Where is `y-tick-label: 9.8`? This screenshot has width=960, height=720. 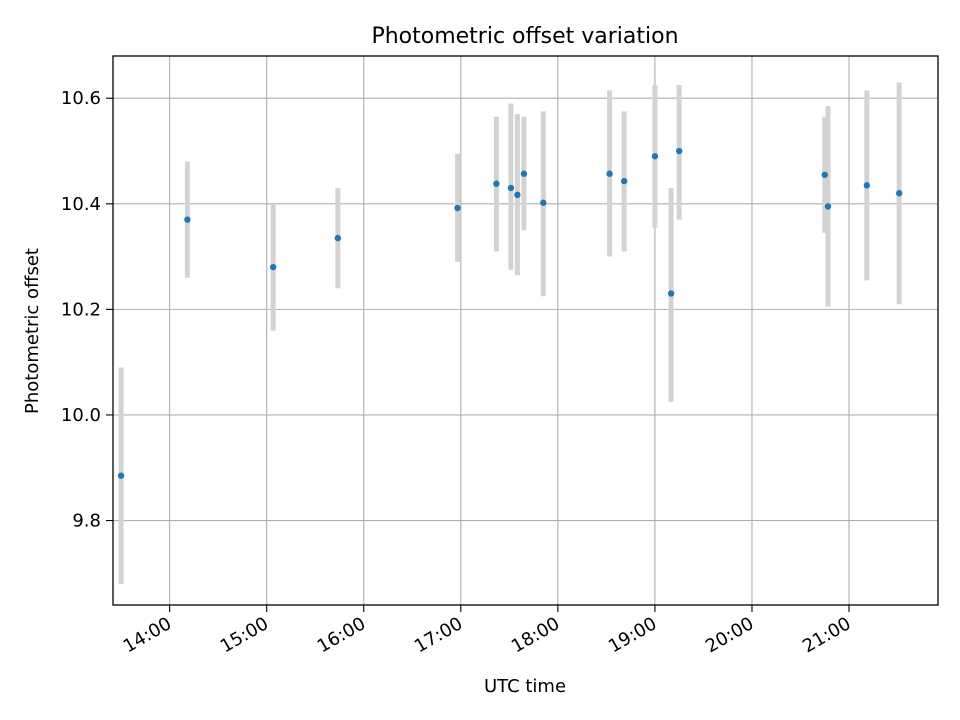
y-tick-label: 9.8 is located at coordinates (86, 521).